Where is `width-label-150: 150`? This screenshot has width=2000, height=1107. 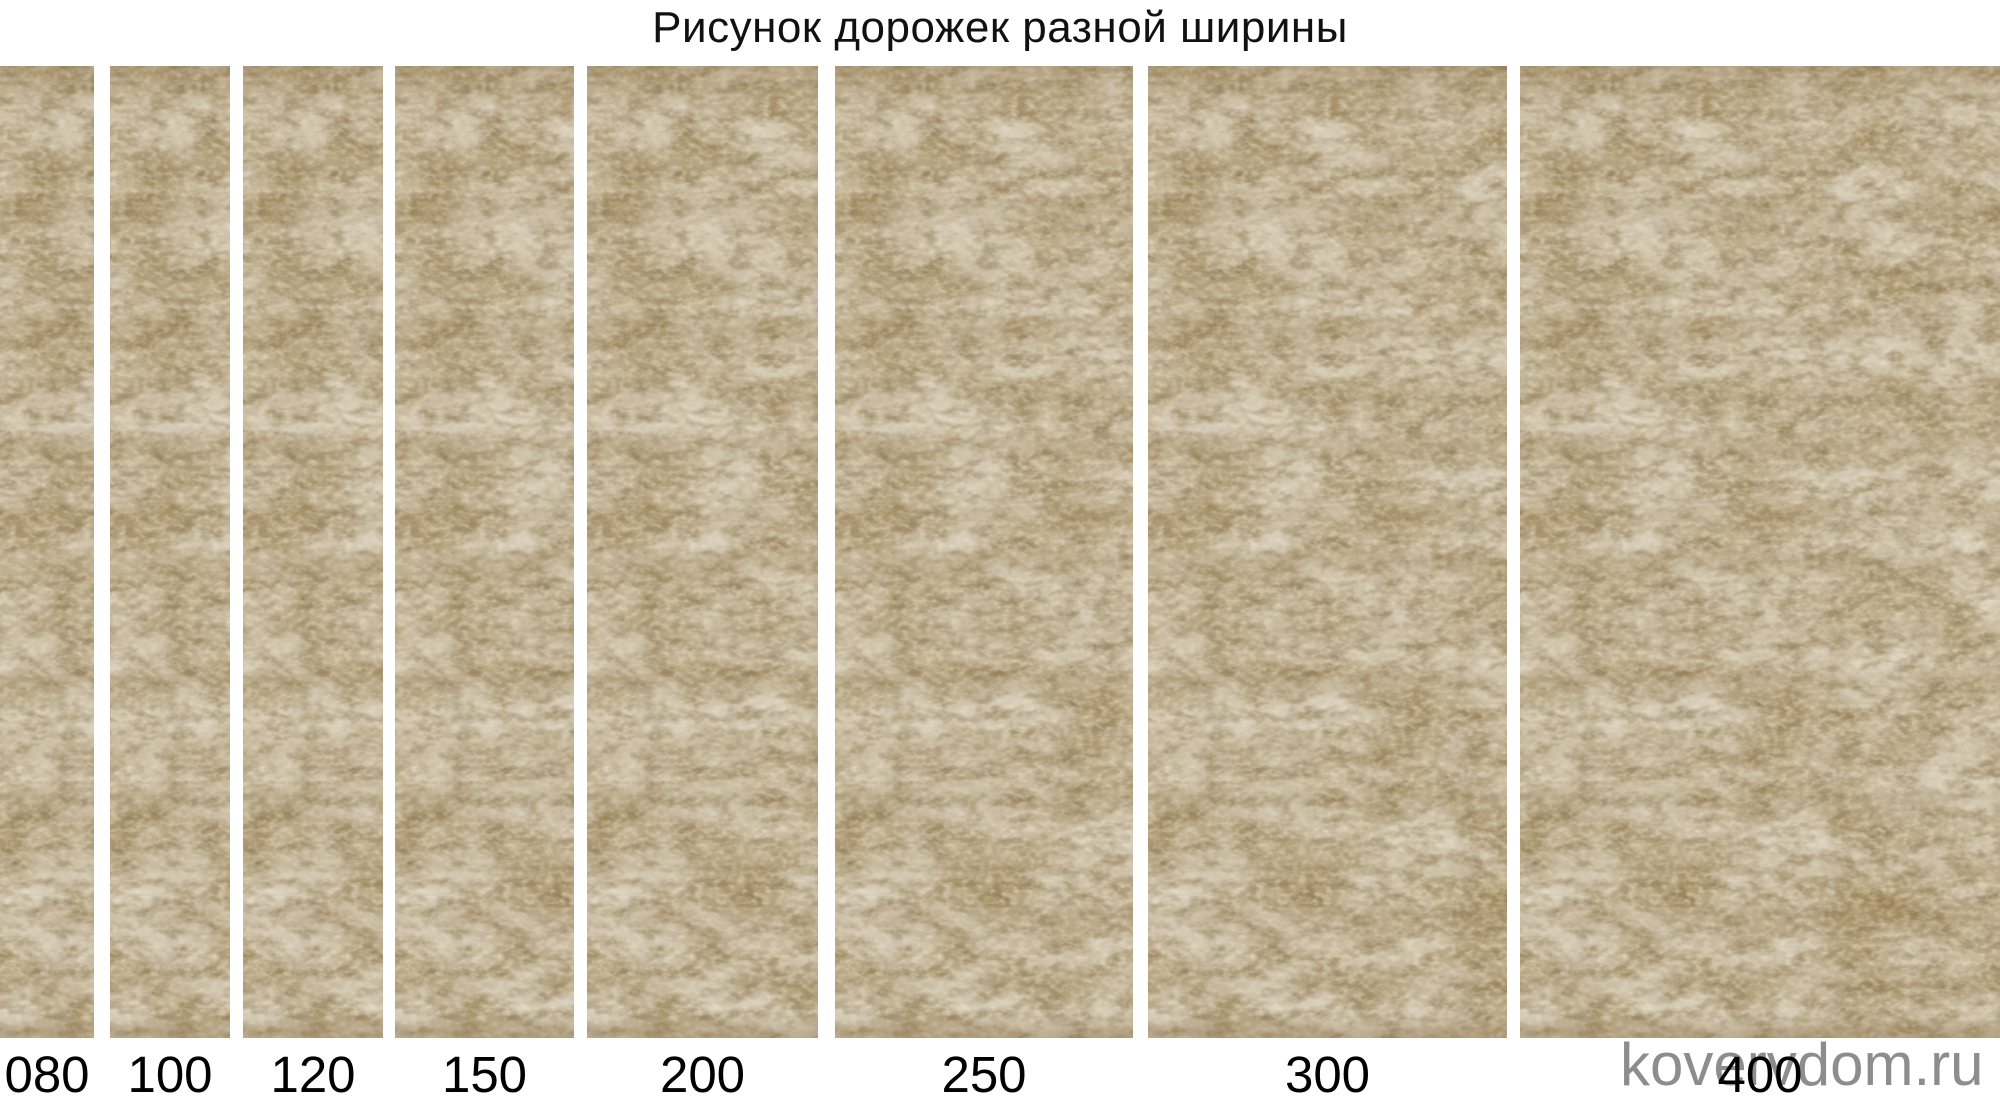
width-label-150: 150 is located at coordinates (484, 1074).